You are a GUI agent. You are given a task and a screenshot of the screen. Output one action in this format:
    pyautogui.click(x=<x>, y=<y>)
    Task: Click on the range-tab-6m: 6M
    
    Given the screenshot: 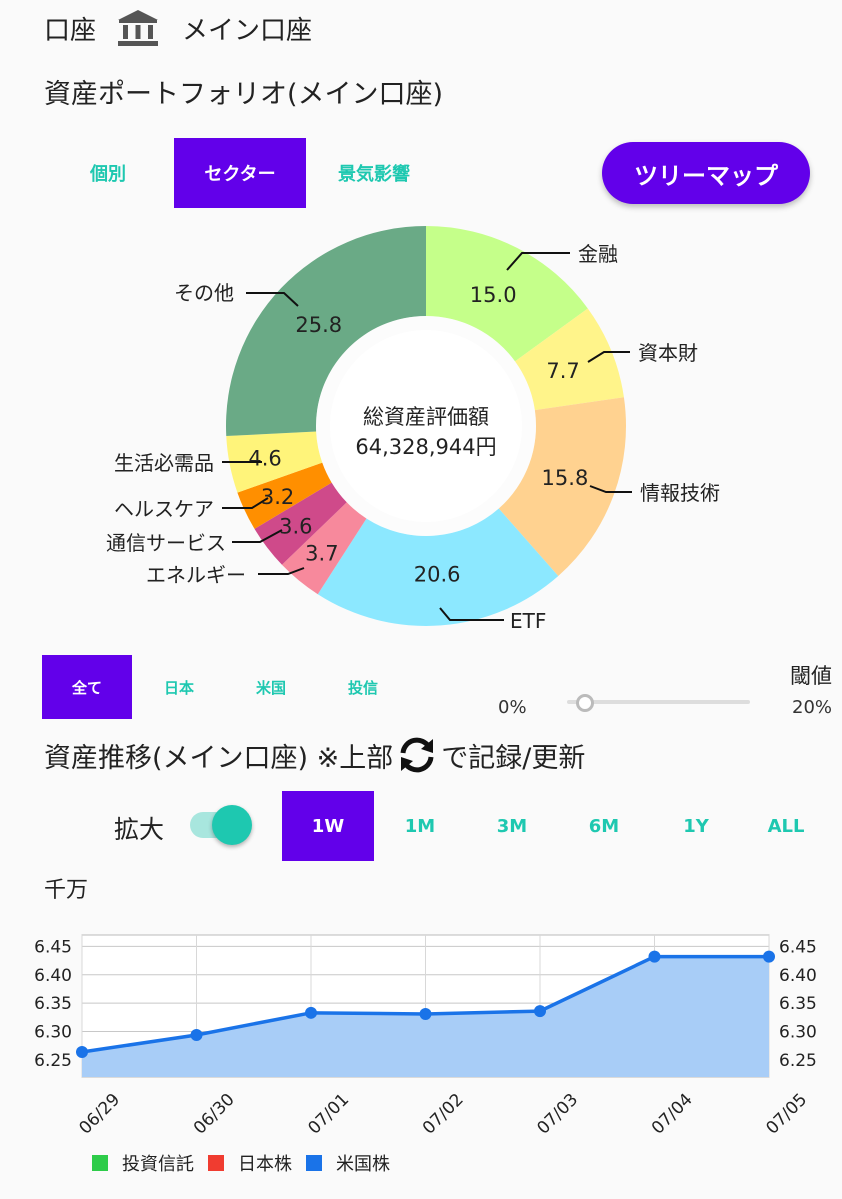 What is the action you would take?
    pyautogui.click(x=604, y=826)
    